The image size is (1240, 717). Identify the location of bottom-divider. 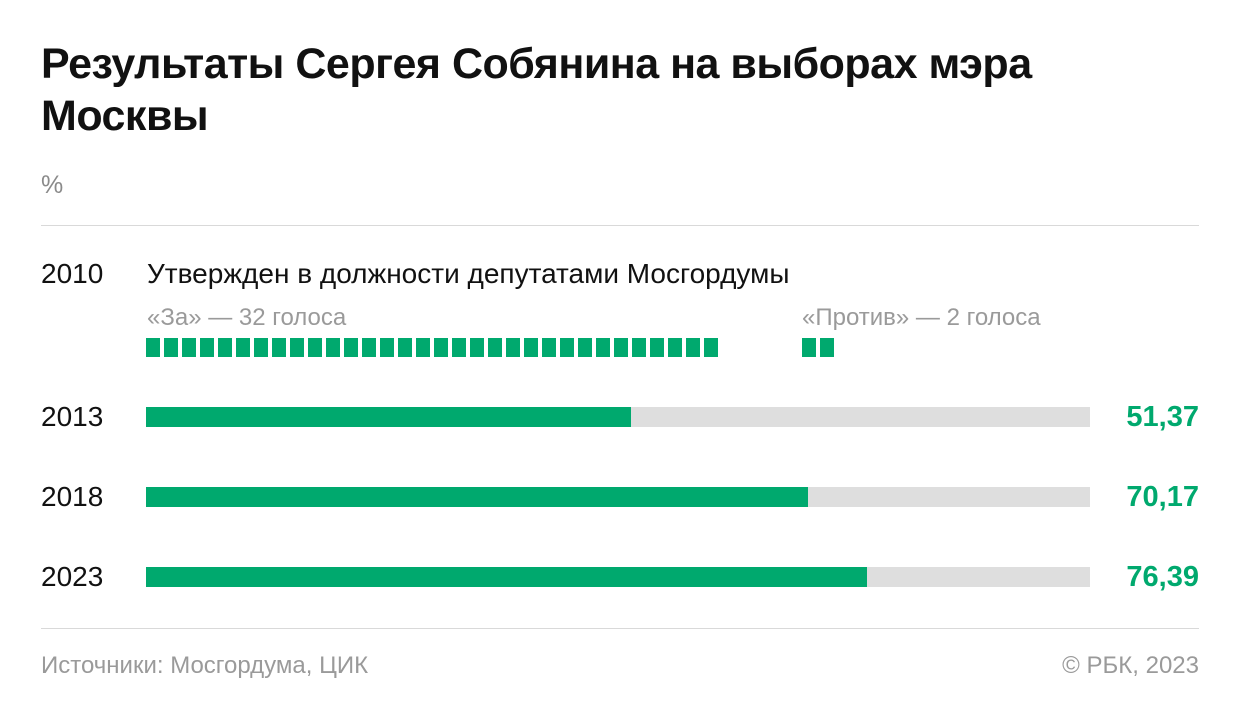
(620, 628).